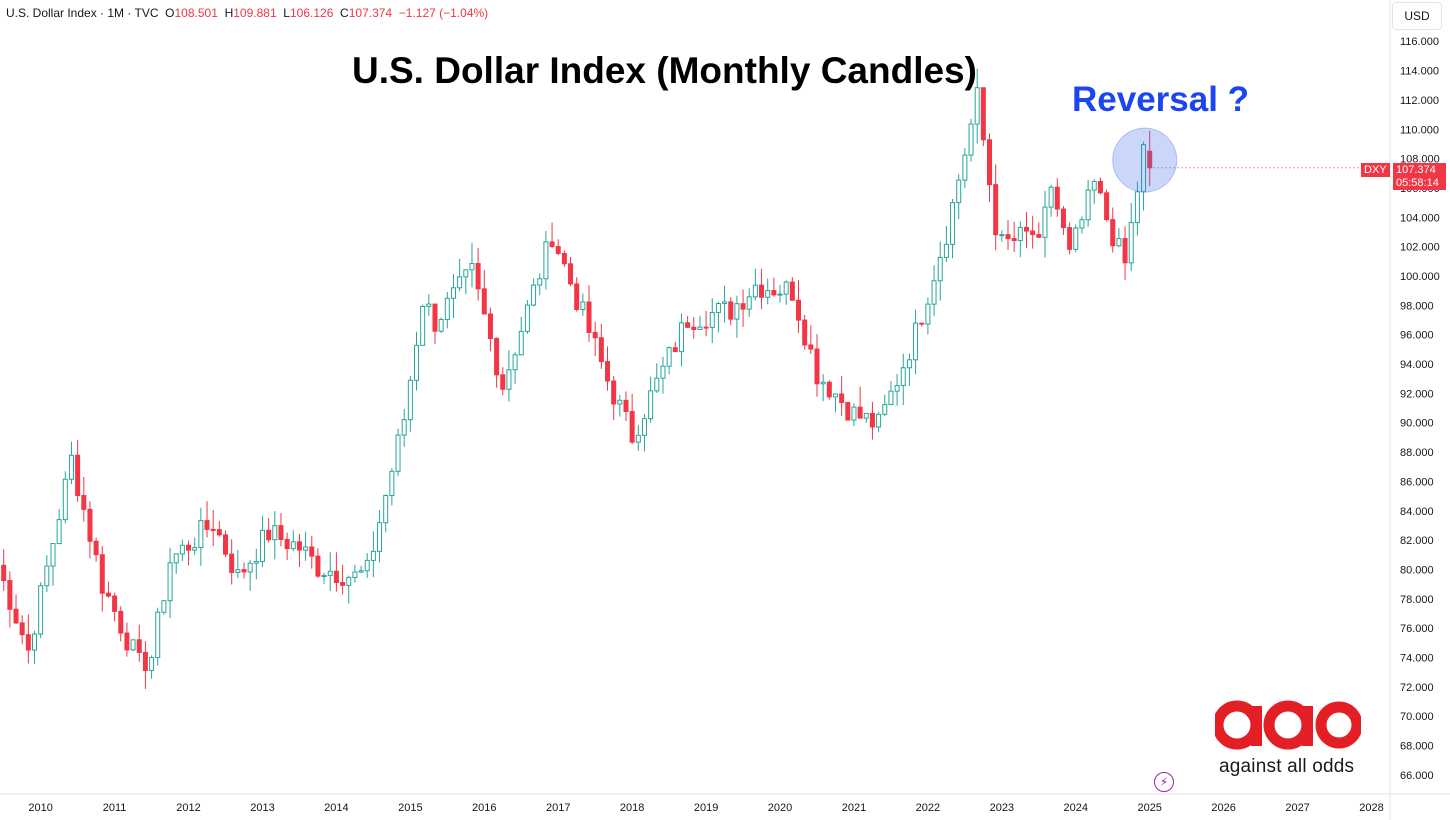 The image size is (1450, 820). What do you see at coordinates (196, 13) in the screenshot?
I see `open-value: 108.501` at bounding box center [196, 13].